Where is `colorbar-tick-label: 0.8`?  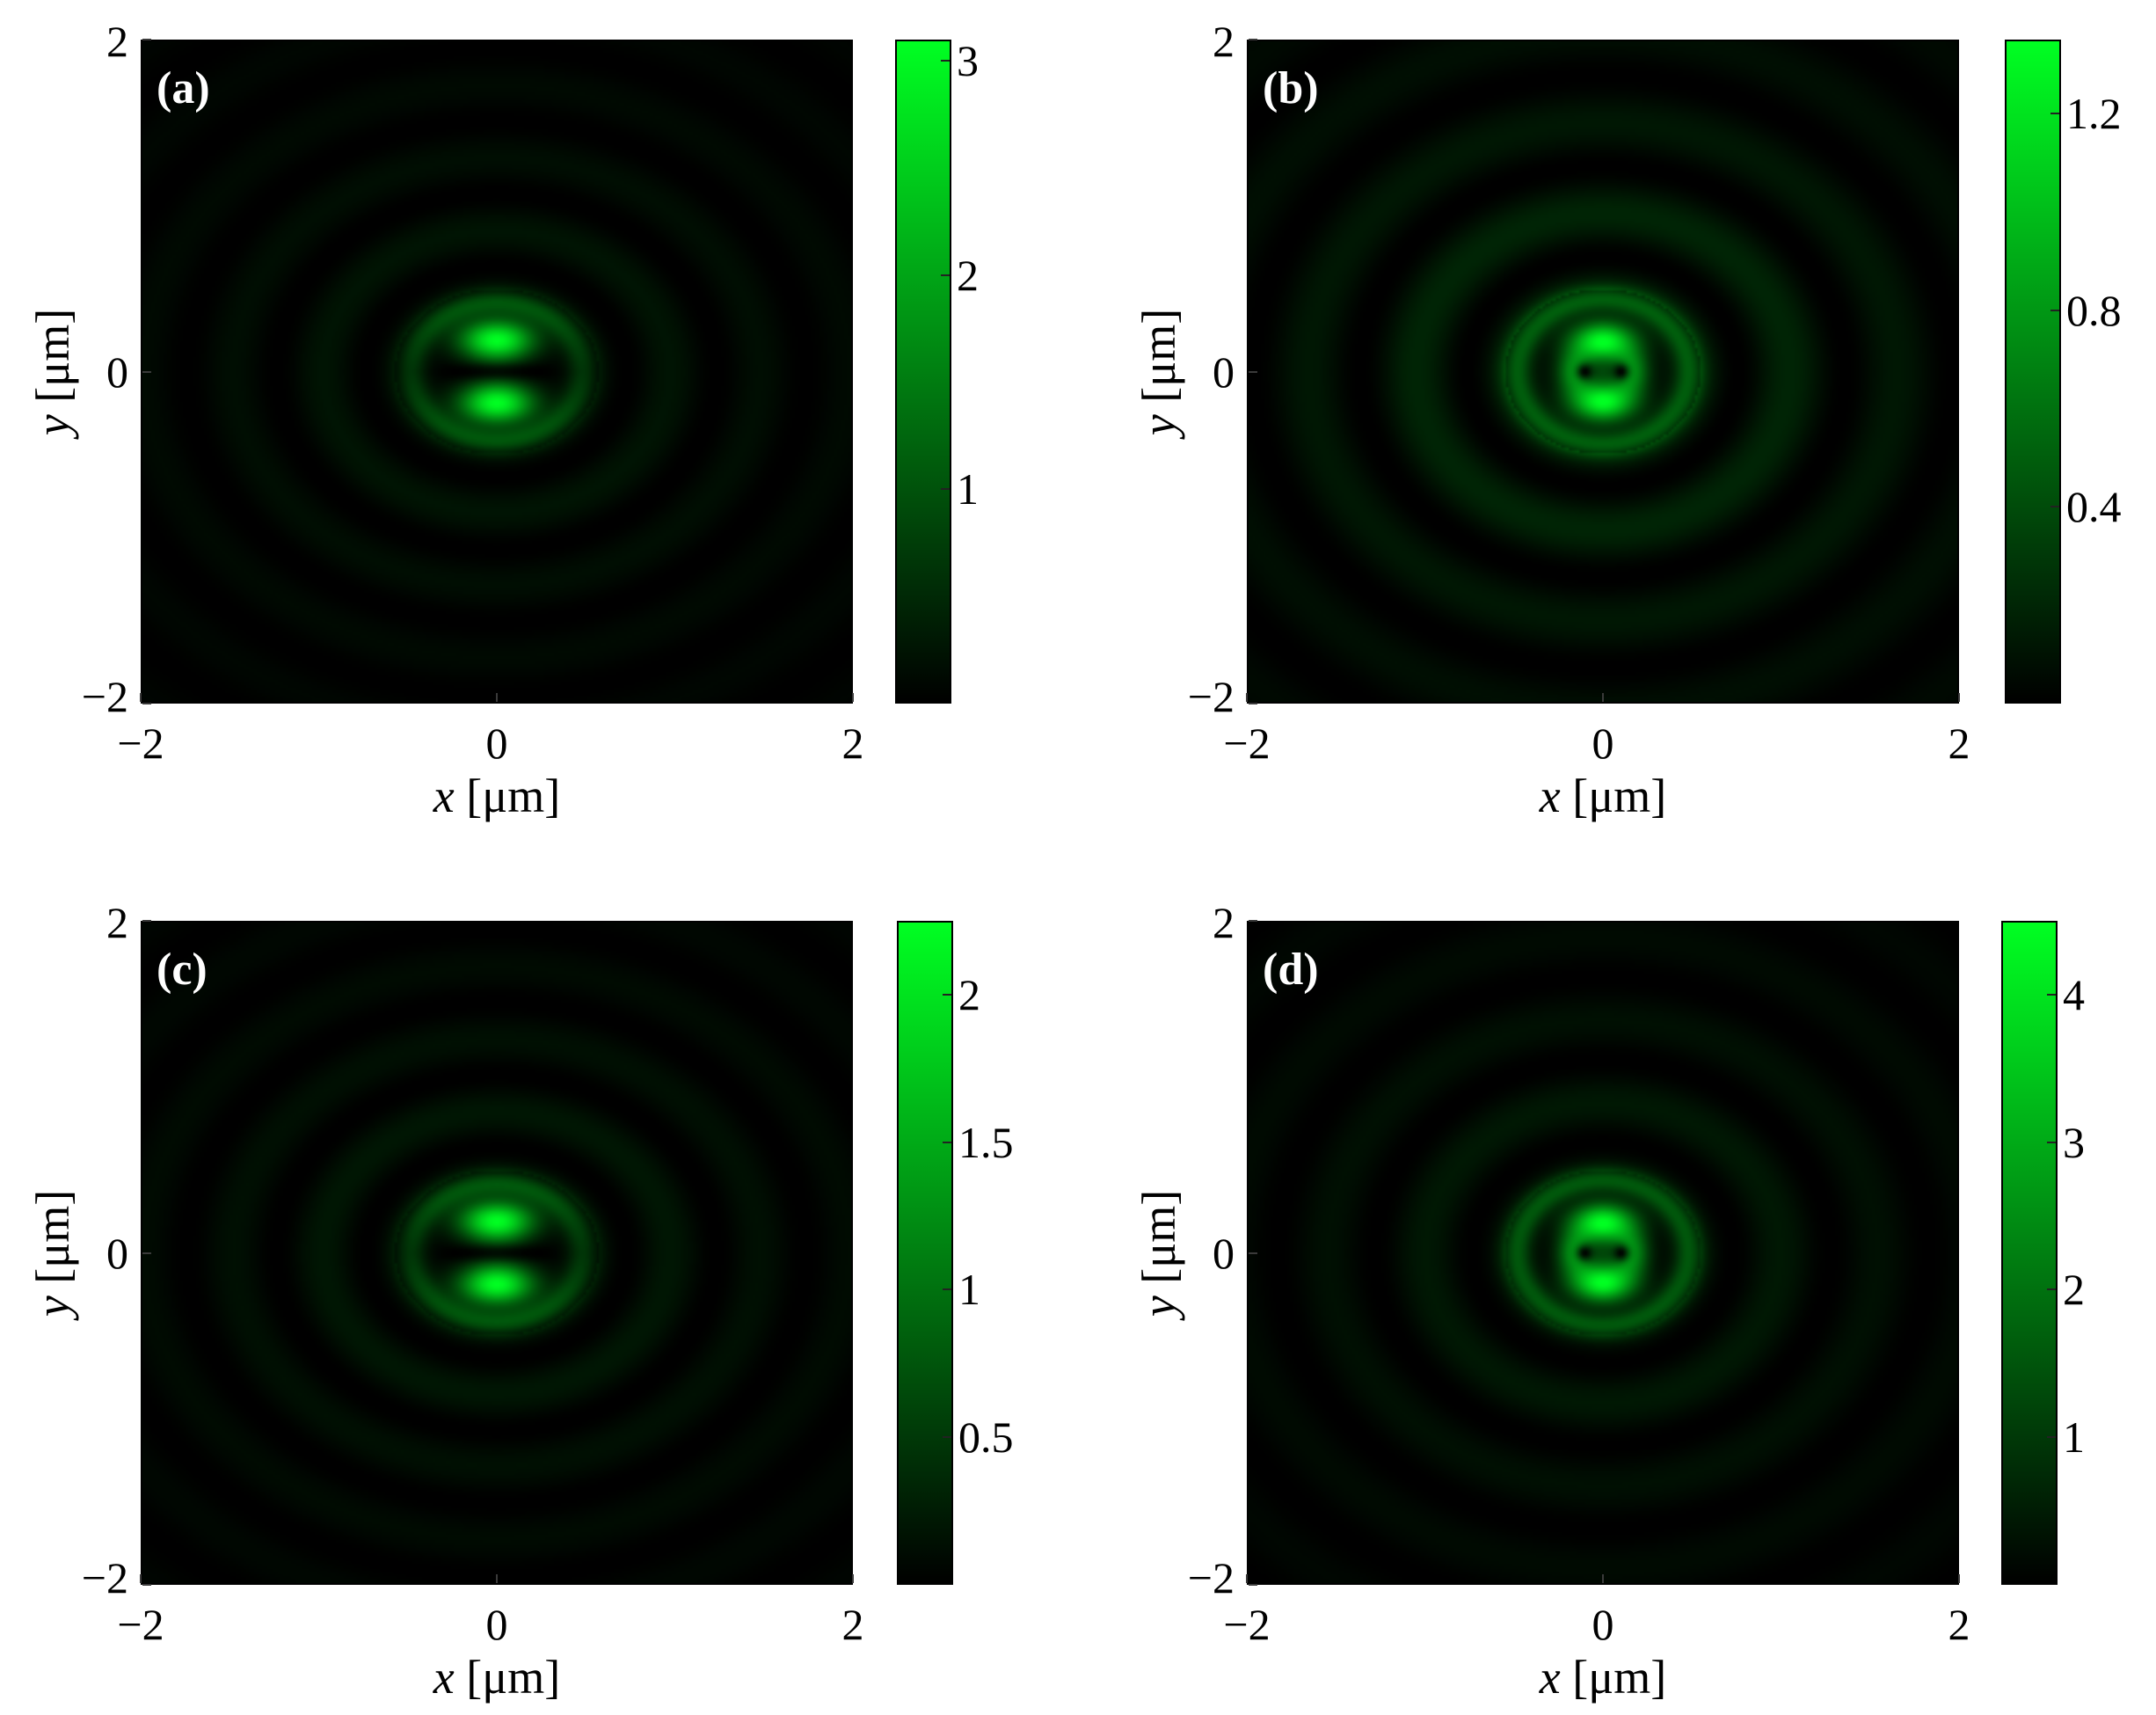
colorbar-tick-label: 0.8 is located at coordinates (2094, 310).